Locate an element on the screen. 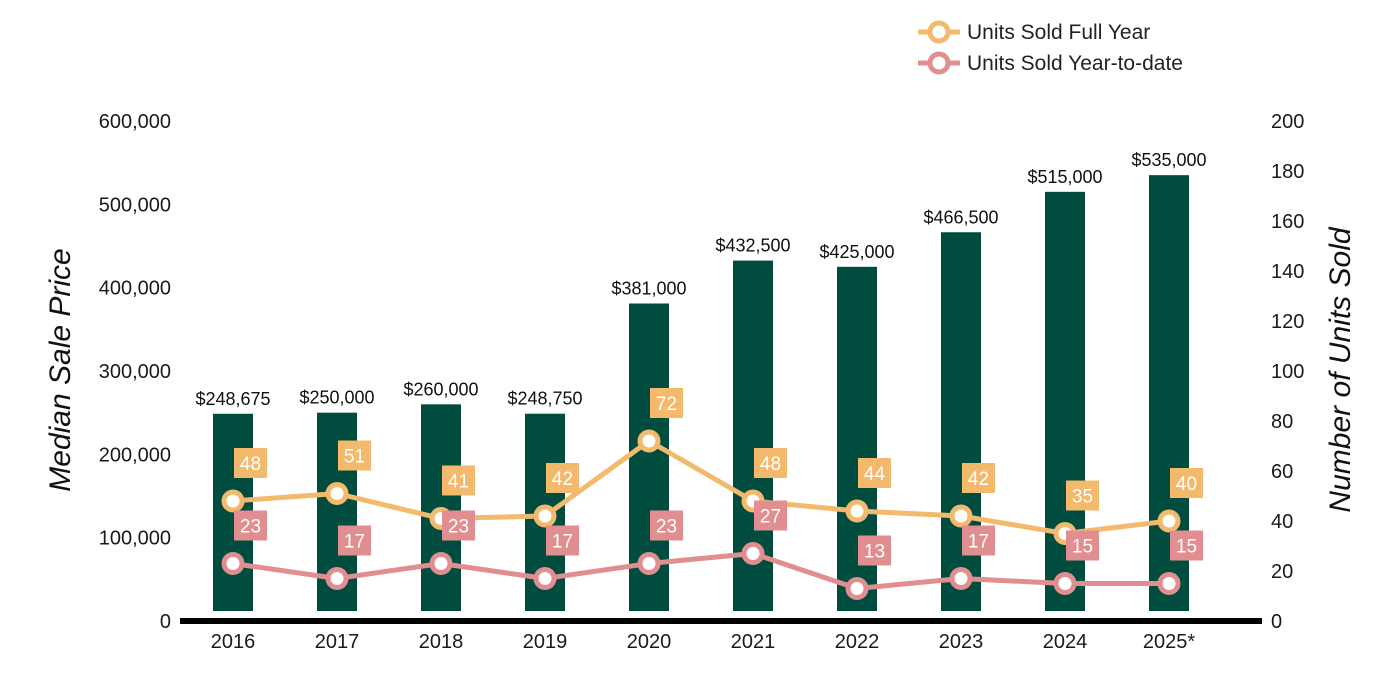  y-right-tick-label: 0 is located at coordinates (1276, 622).